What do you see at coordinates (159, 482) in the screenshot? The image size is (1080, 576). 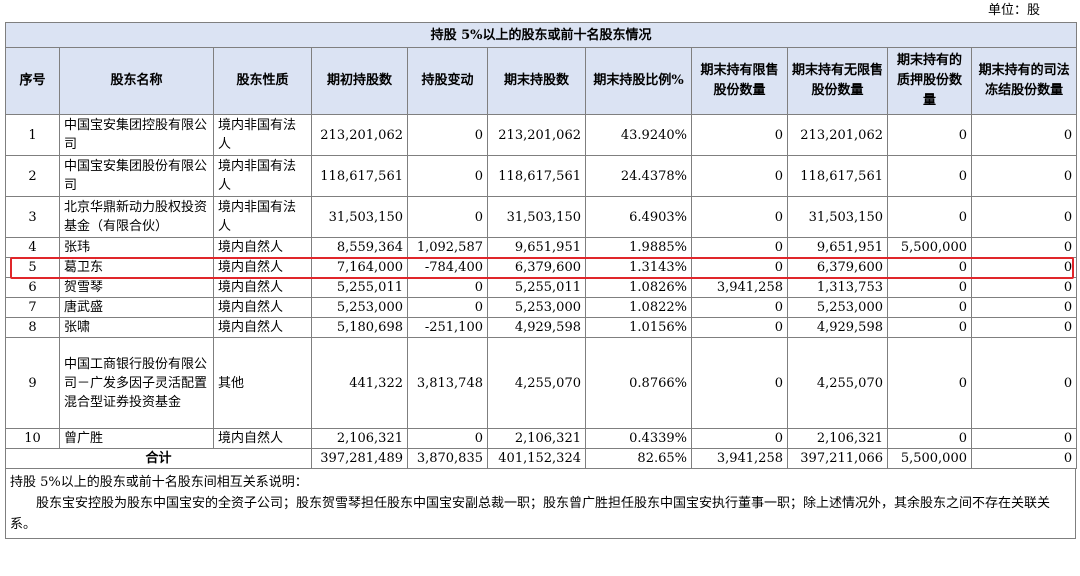 I see `note-title: 持股 5%以上的股东或前十名股东间相互关系说明：` at bounding box center [159, 482].